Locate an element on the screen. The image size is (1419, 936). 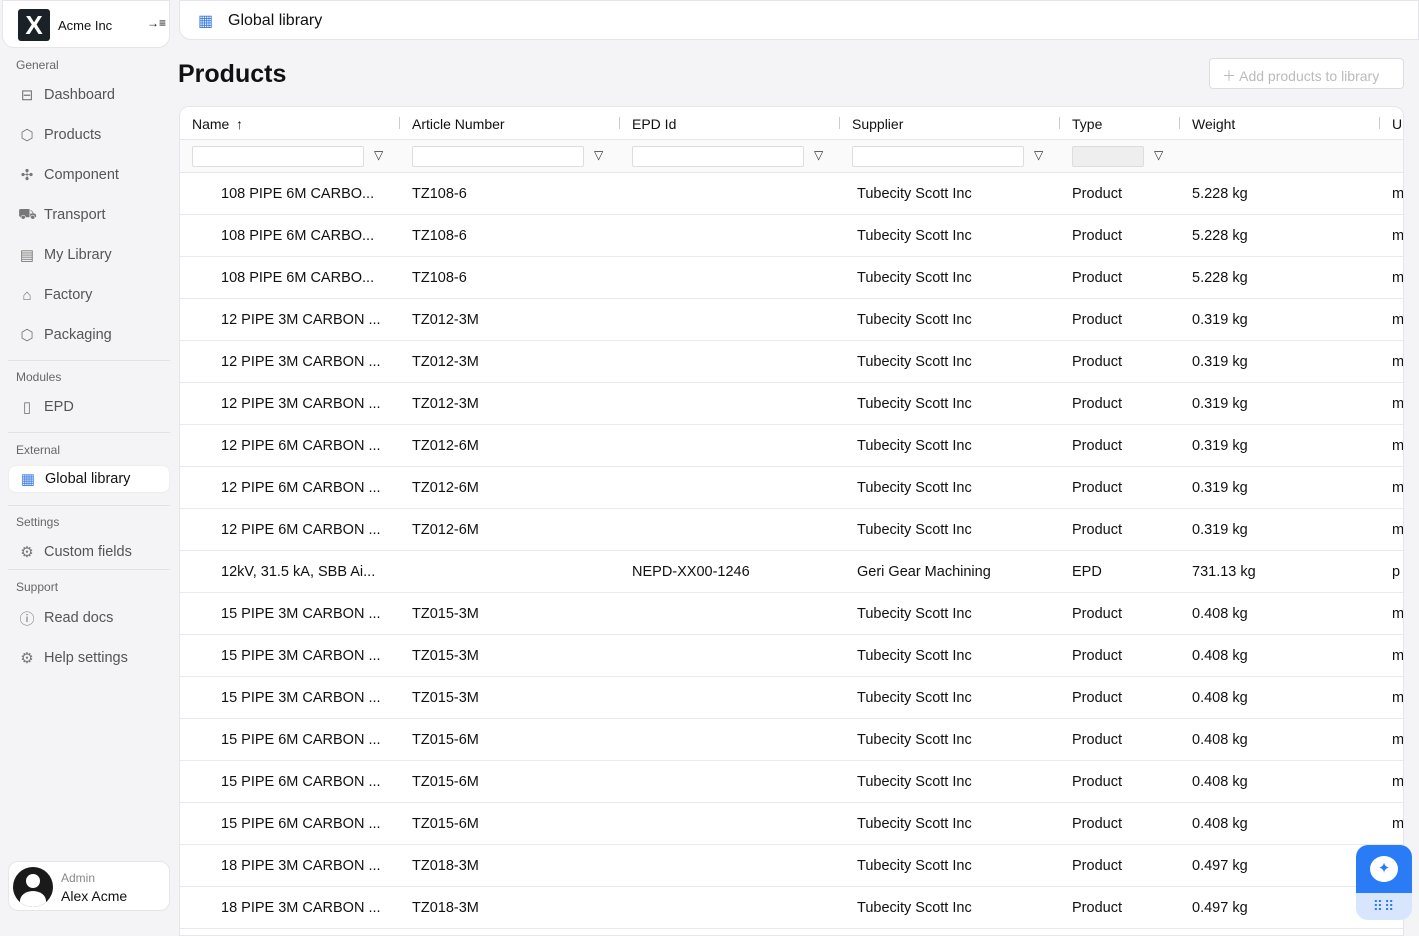
layout-icon: ⊟ is located at coordinates (27, 95).